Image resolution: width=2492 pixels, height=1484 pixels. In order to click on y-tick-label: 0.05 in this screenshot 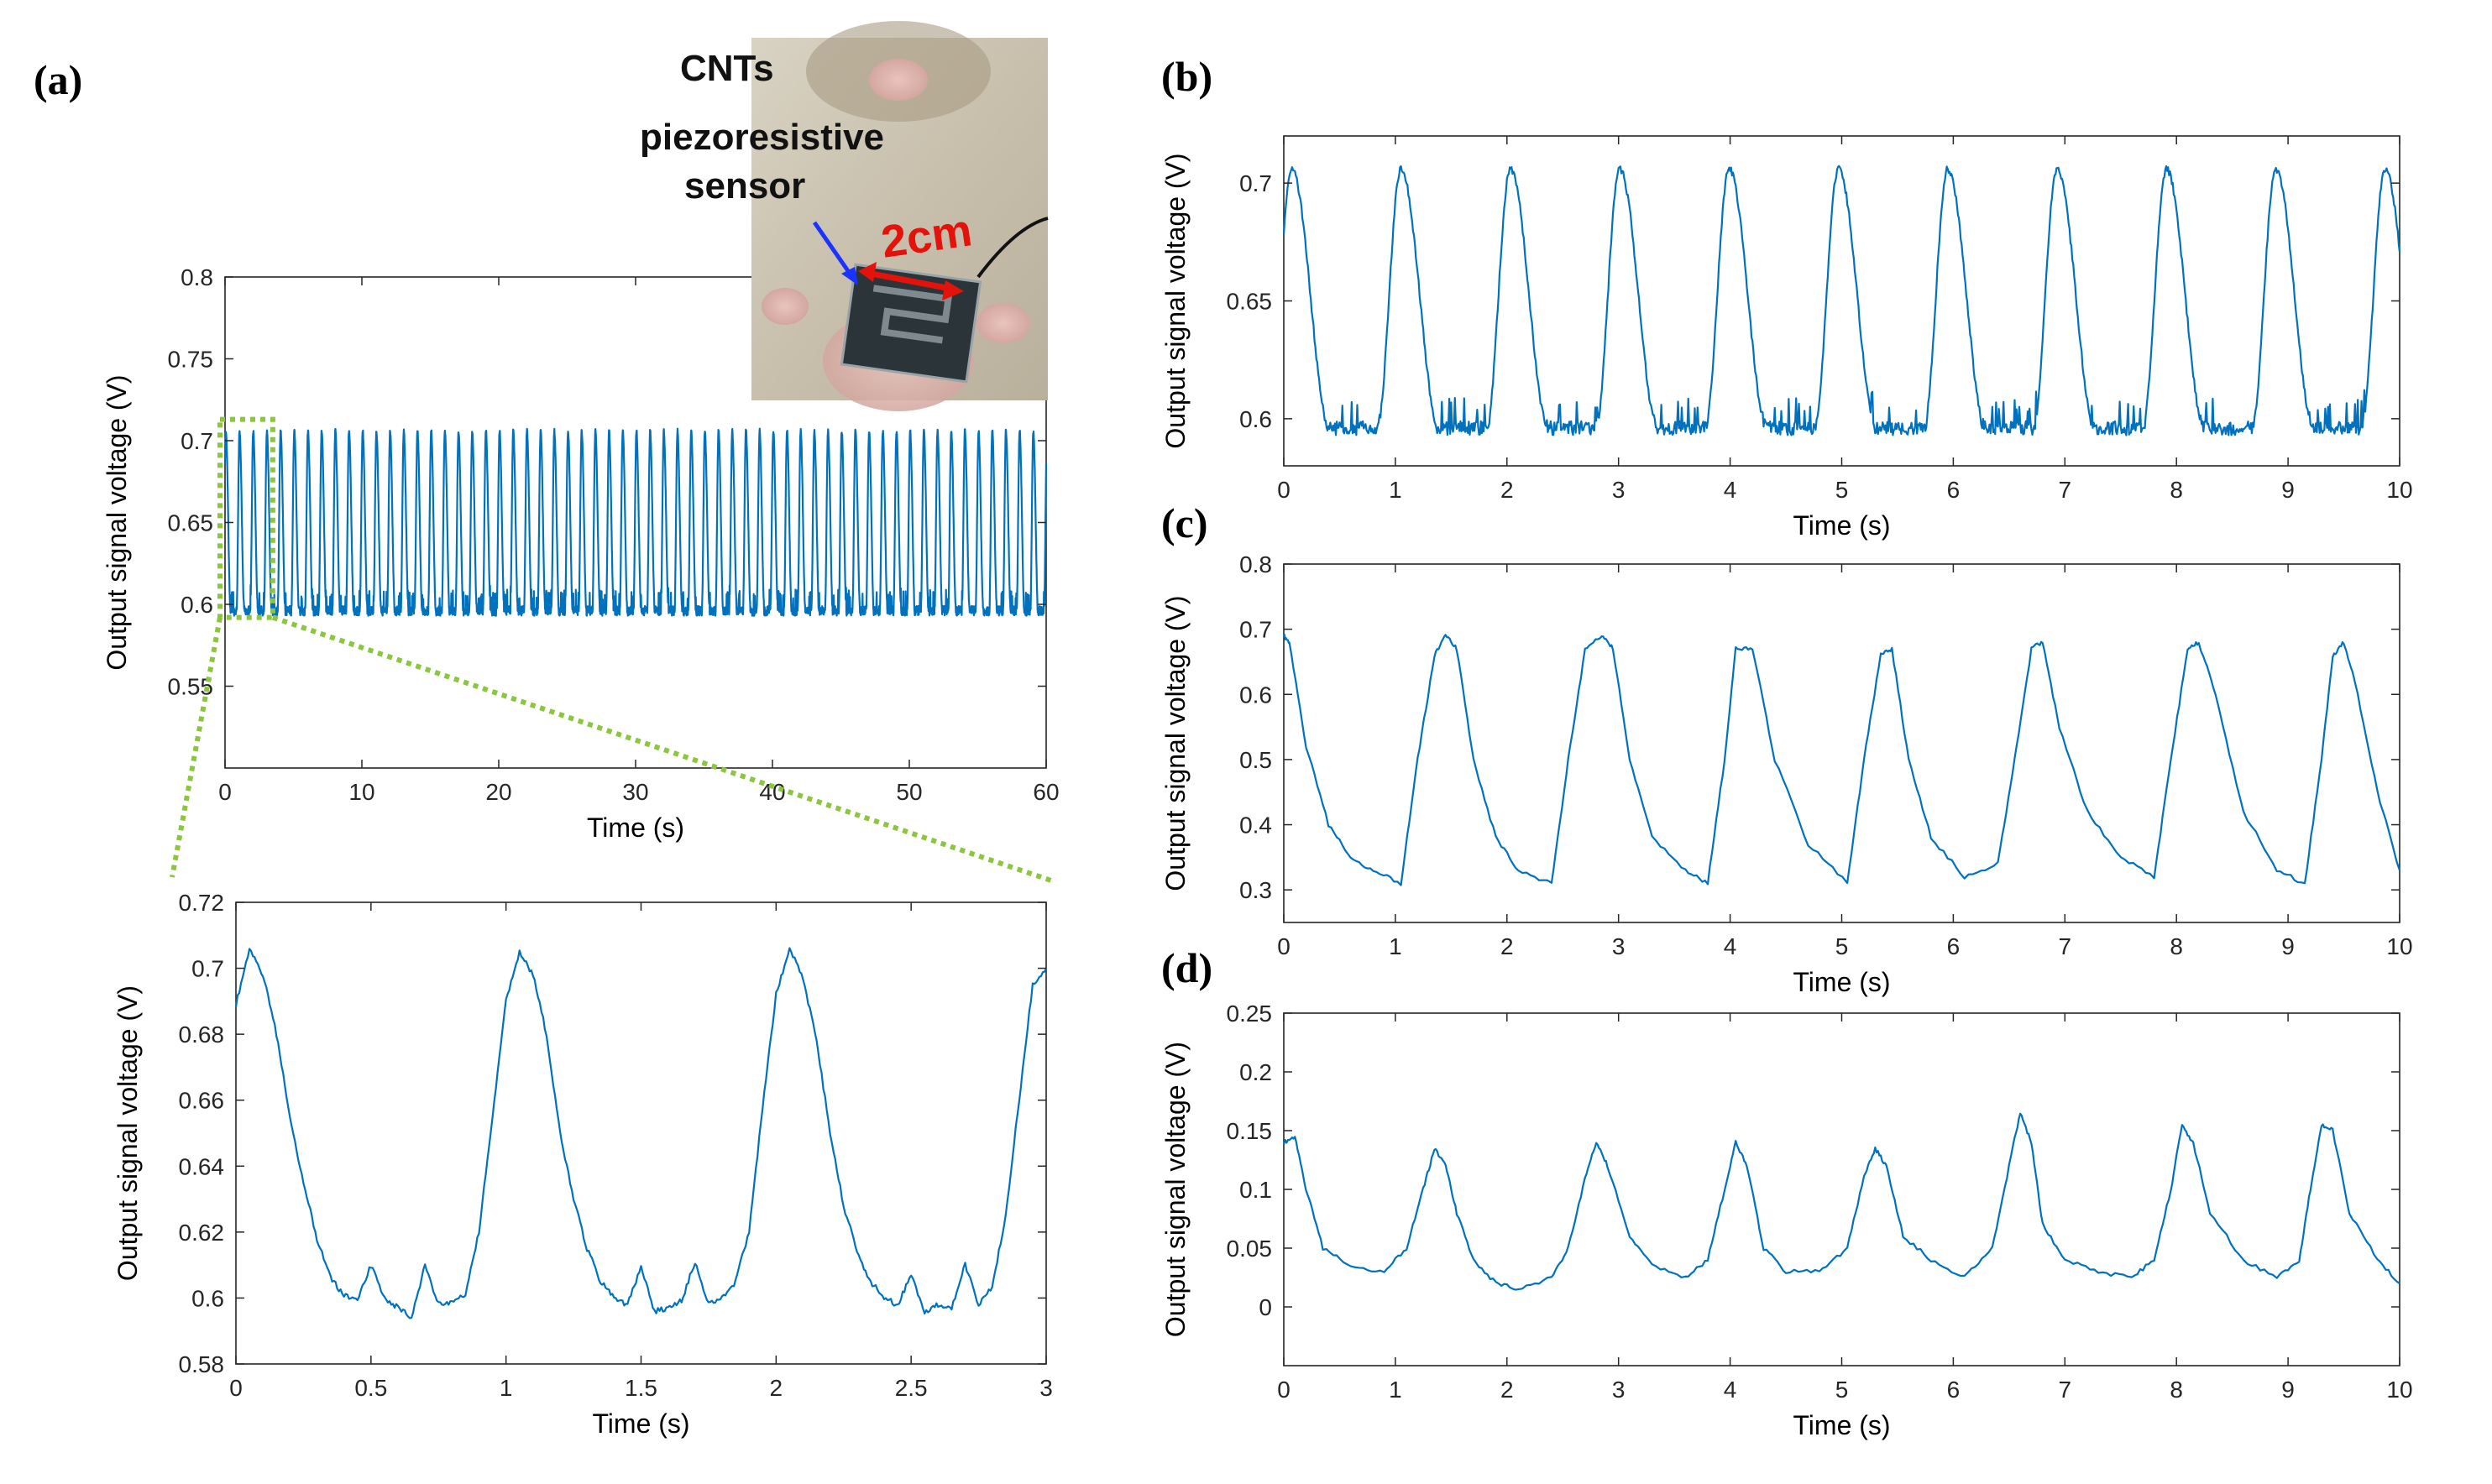, I will do `click(1250, 1249)`.